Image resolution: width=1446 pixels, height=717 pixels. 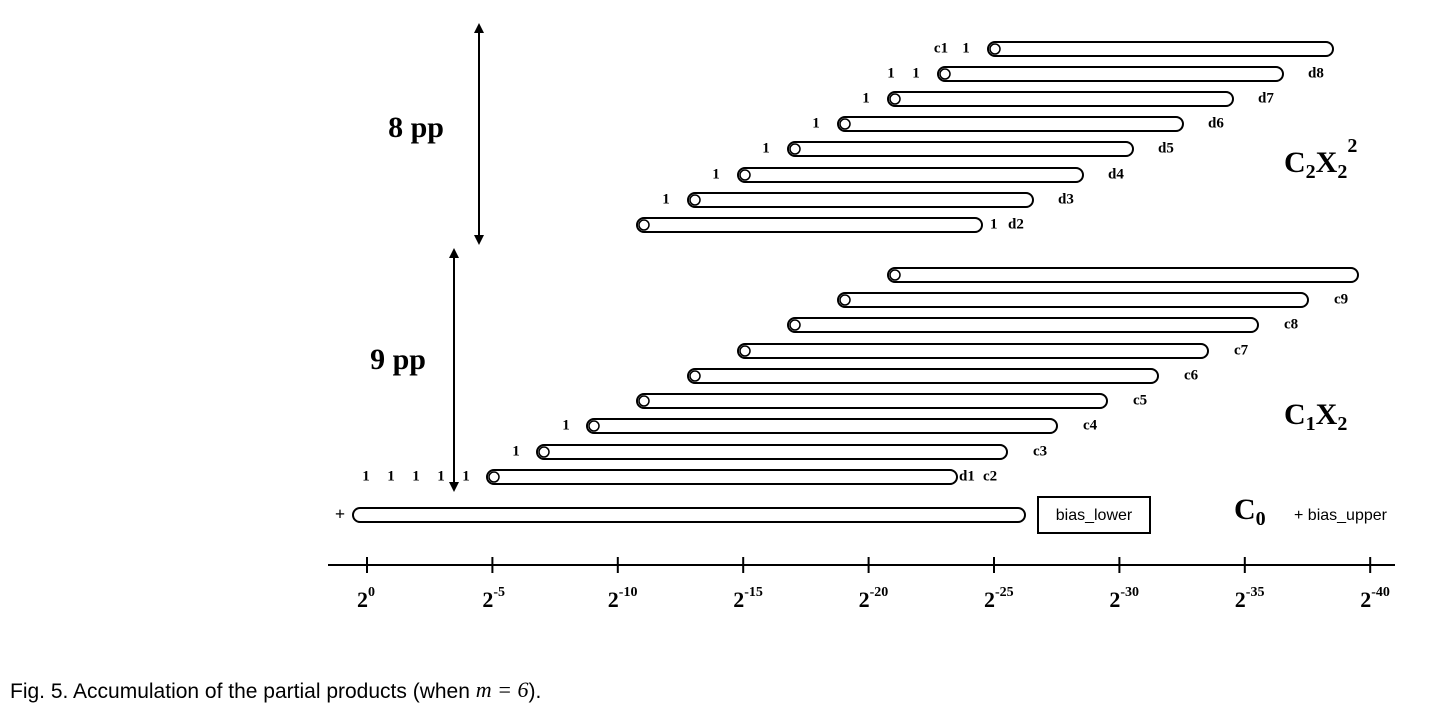 I want to click on caption-end: )., so click(x=534, y=691).